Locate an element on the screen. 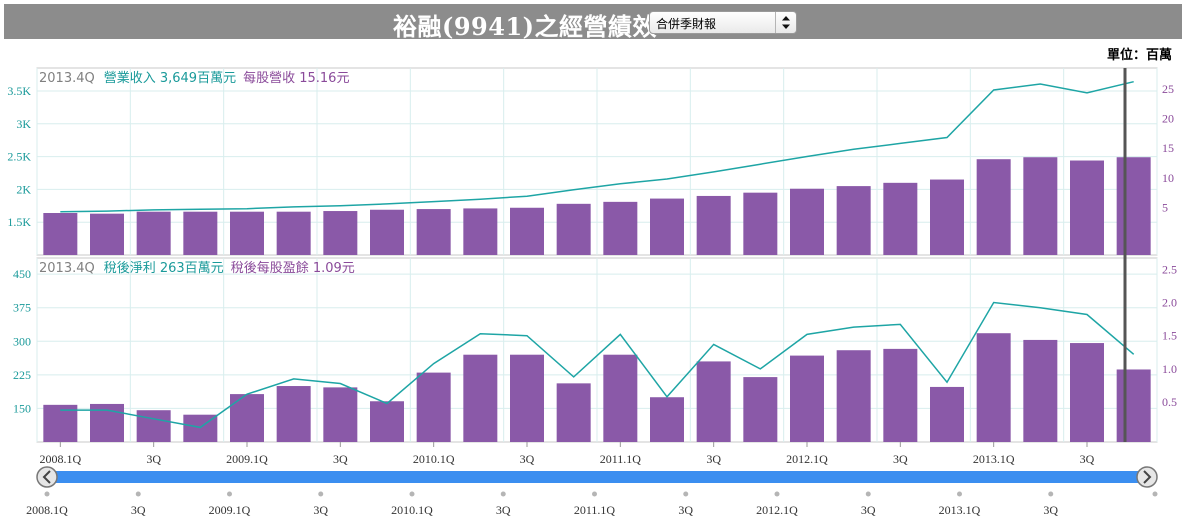 The width and height of the screenshot is (1188, 521). navigator-label: 2012.1Q is located at coordinates (777, 510).